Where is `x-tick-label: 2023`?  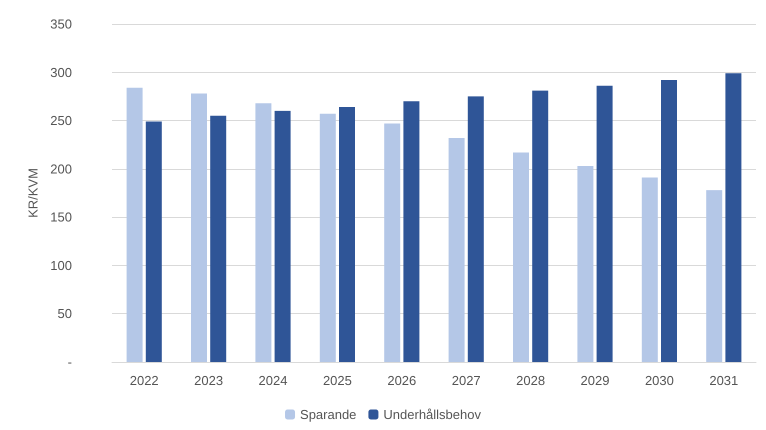
x-tick-label: 2023 is located at coordinates (209, 380).